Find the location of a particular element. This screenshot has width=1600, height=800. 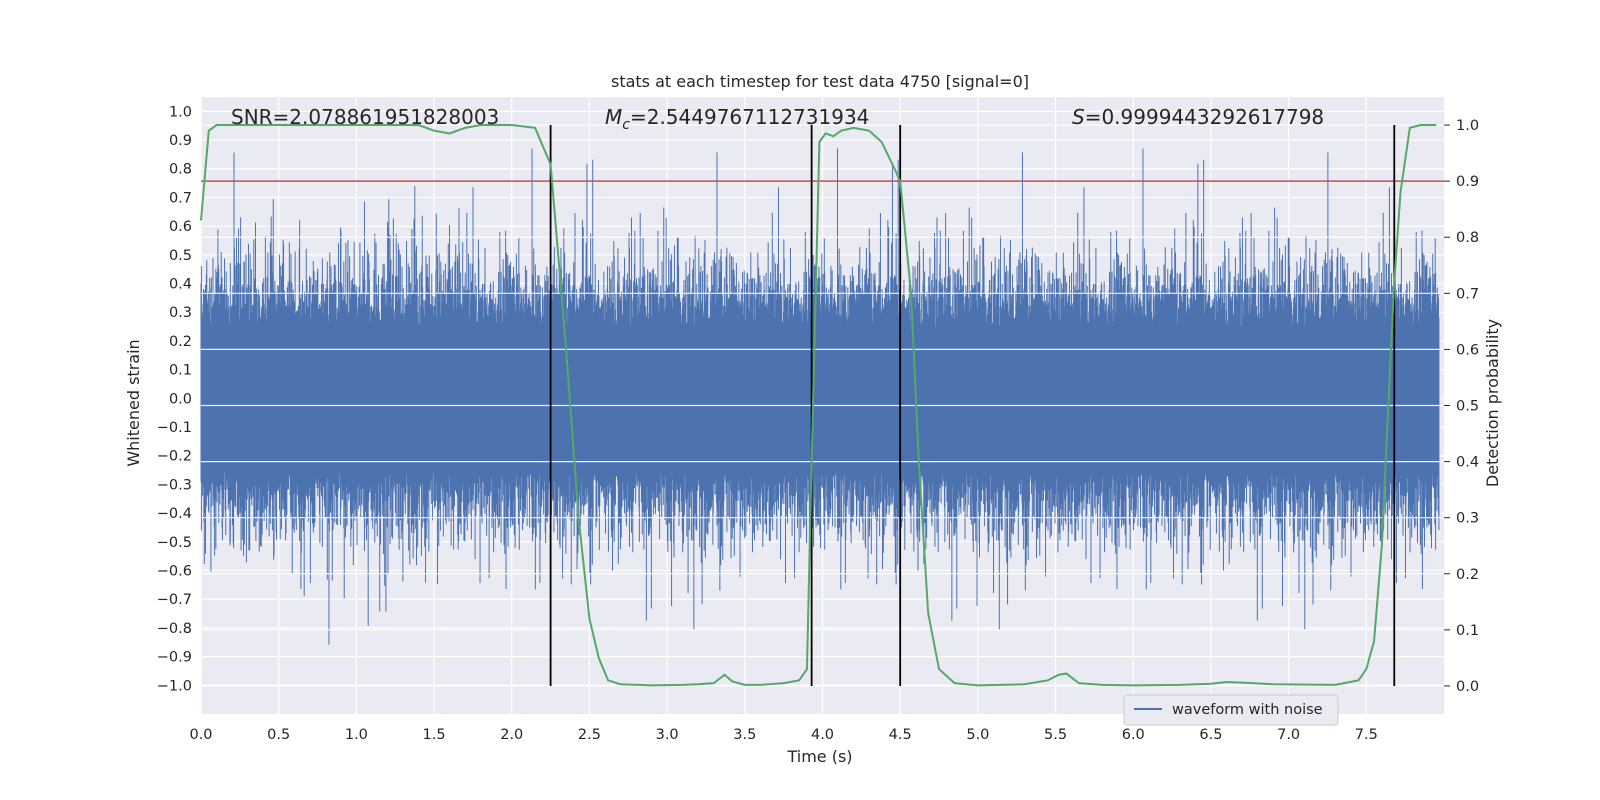

legend-label: waveform with noise is located at coordinates (1247, 710).